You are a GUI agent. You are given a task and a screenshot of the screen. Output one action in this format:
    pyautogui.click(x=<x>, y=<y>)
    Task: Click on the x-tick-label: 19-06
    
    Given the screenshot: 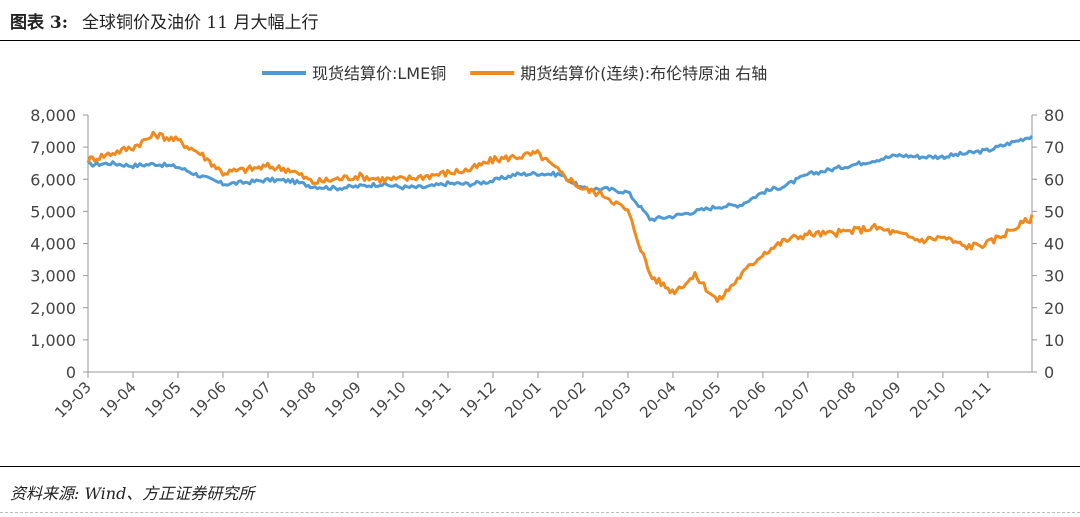 What is the action you would take?
    pyautogui.click(x=208, y=400)
    